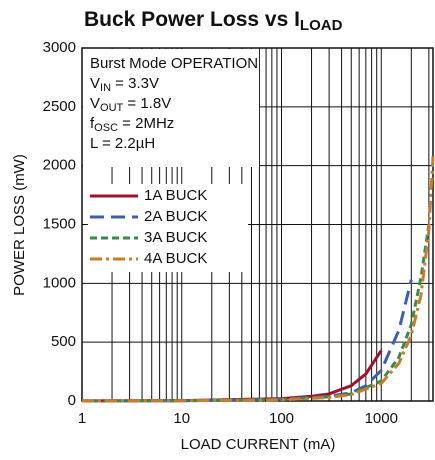  I want to click on annotation-text: f, so click(92, 123).